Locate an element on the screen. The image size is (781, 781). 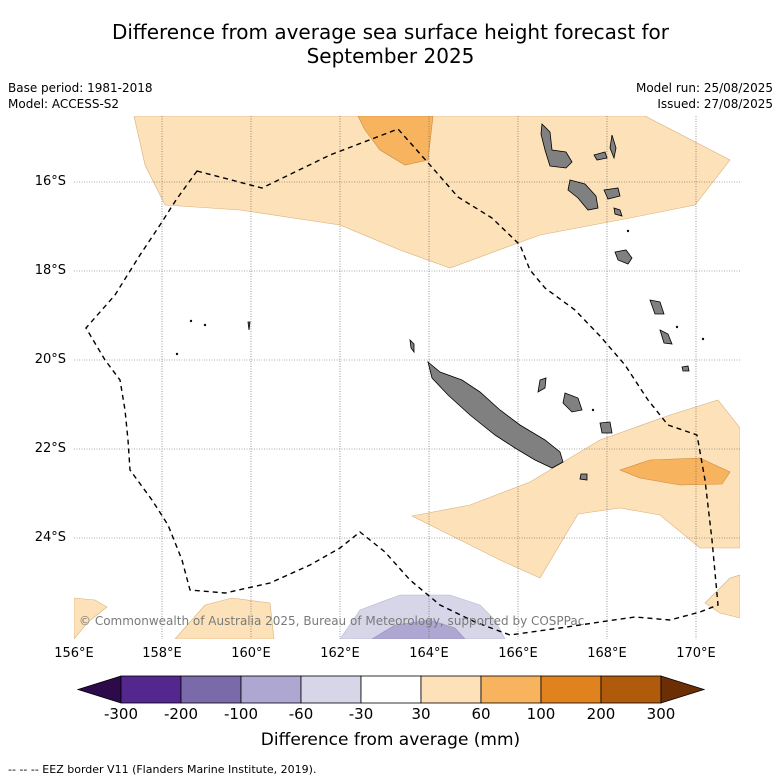
colorbar-extend-low is located at coordinates (99, 689).